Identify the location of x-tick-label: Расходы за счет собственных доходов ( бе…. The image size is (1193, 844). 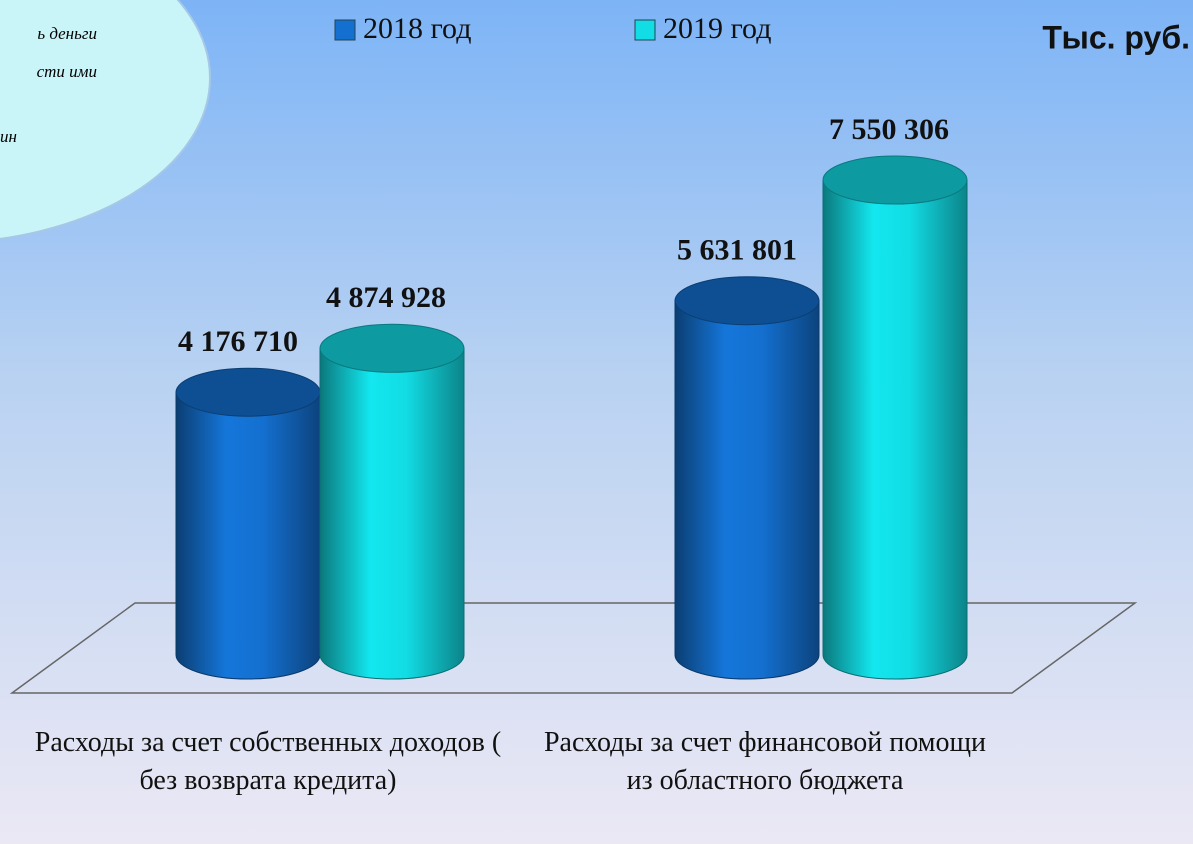
(268, 761).